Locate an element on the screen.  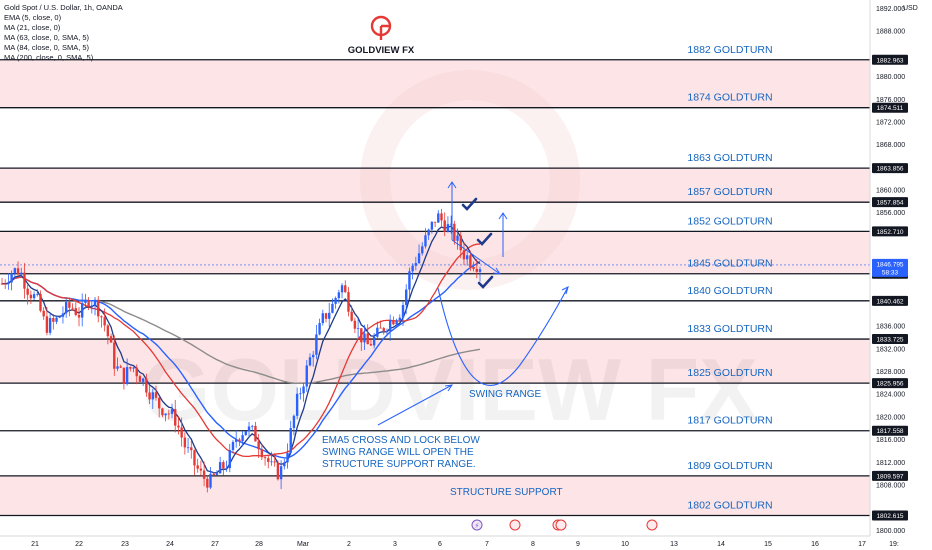
time-tick-2: 23 is located at coordinates (125, 544).